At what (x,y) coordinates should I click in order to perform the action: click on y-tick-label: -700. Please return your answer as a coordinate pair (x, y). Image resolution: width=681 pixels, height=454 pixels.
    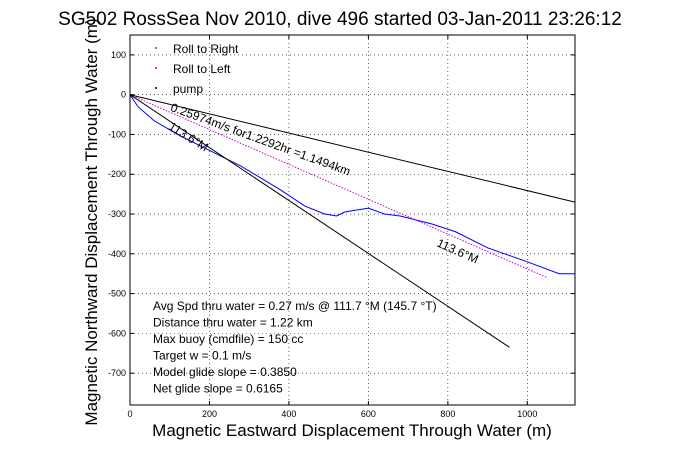
    Looking at the image, I should click on (117, 373).